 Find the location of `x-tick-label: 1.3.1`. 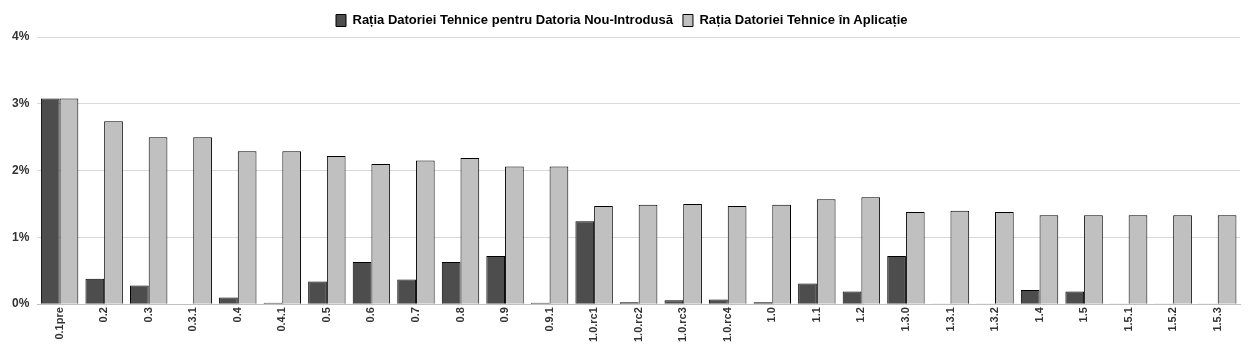

x-tick-label: 1.3.1 is located at coordinates (949, 319).